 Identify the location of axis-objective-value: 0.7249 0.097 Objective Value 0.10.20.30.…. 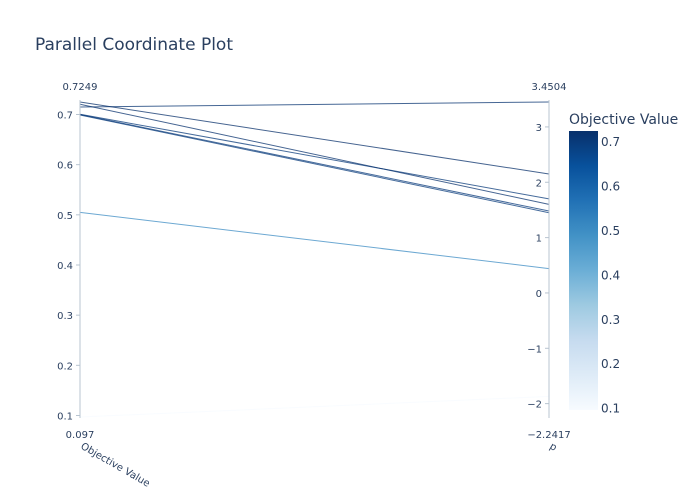
(104, 286).